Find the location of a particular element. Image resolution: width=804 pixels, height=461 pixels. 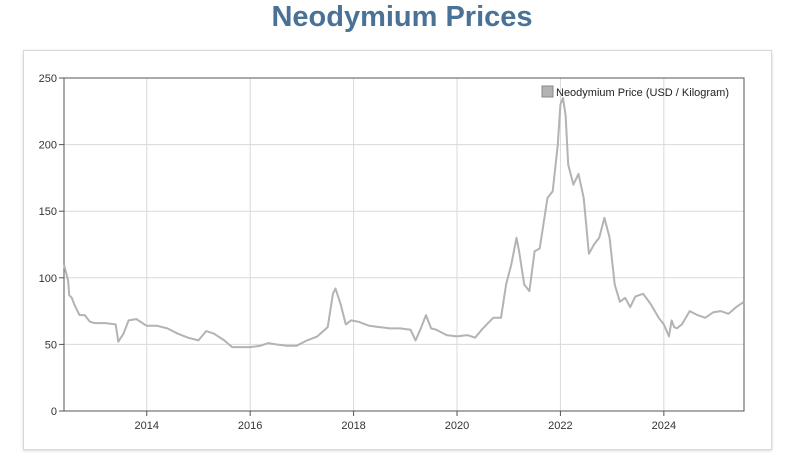

x-tick-label: 2022 is located at coordinates (560, 426).